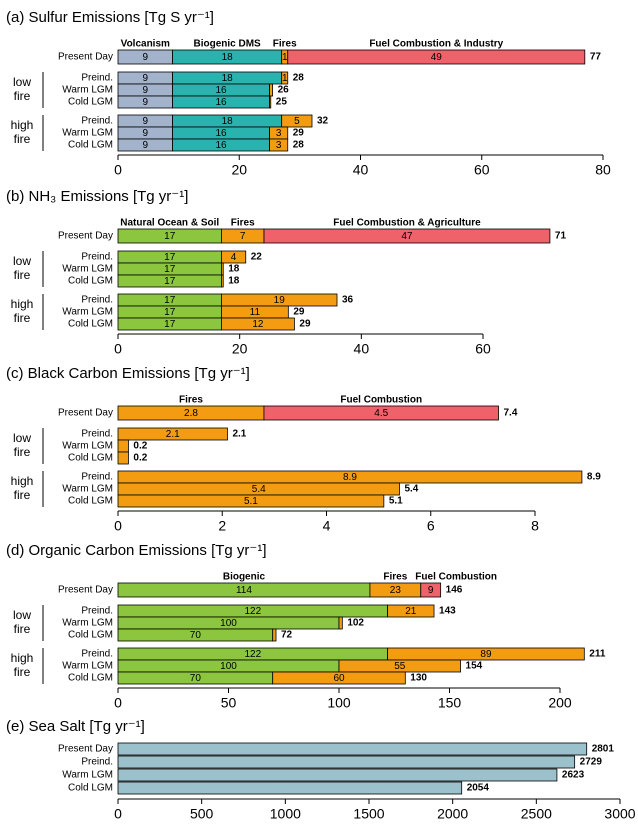 The height and width of the screenshot is (824, 638). What do you see at coordinates (228, 623) in the screenshot?
I see `segment-label: 100` at bounding box center [228, 623].